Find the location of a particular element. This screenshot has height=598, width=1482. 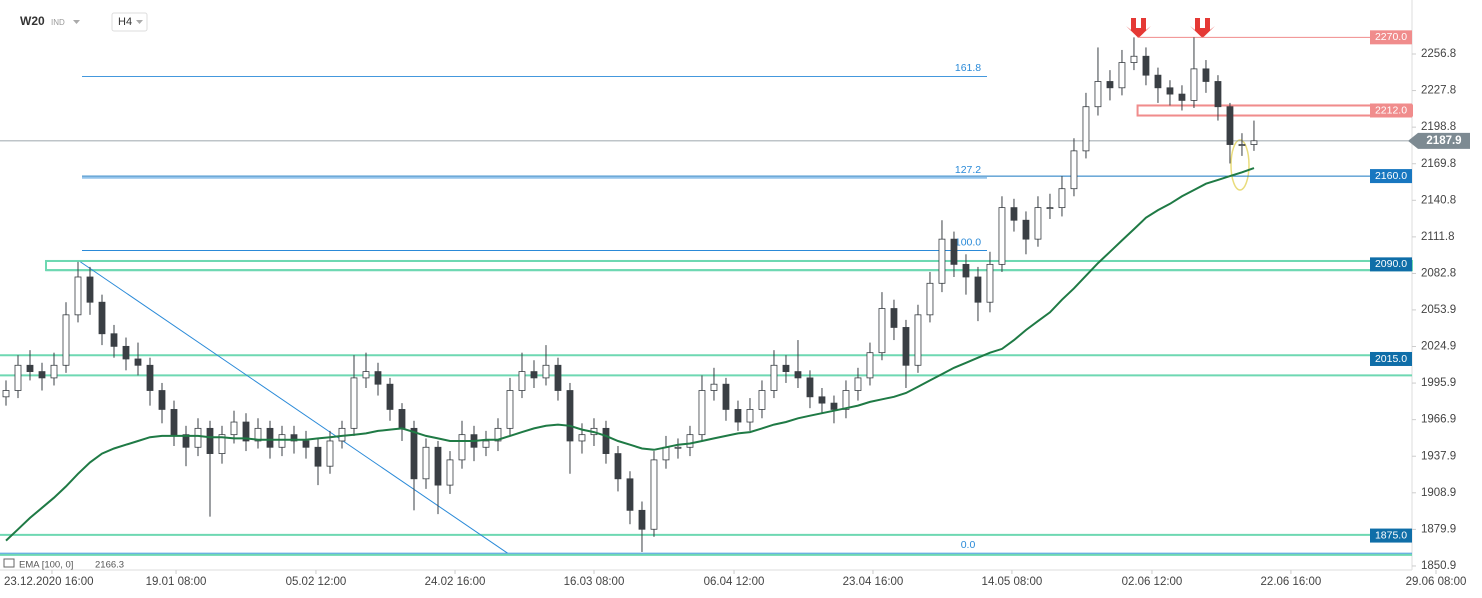

level-label: 2212.0 is located at coordinates (1391, 110).